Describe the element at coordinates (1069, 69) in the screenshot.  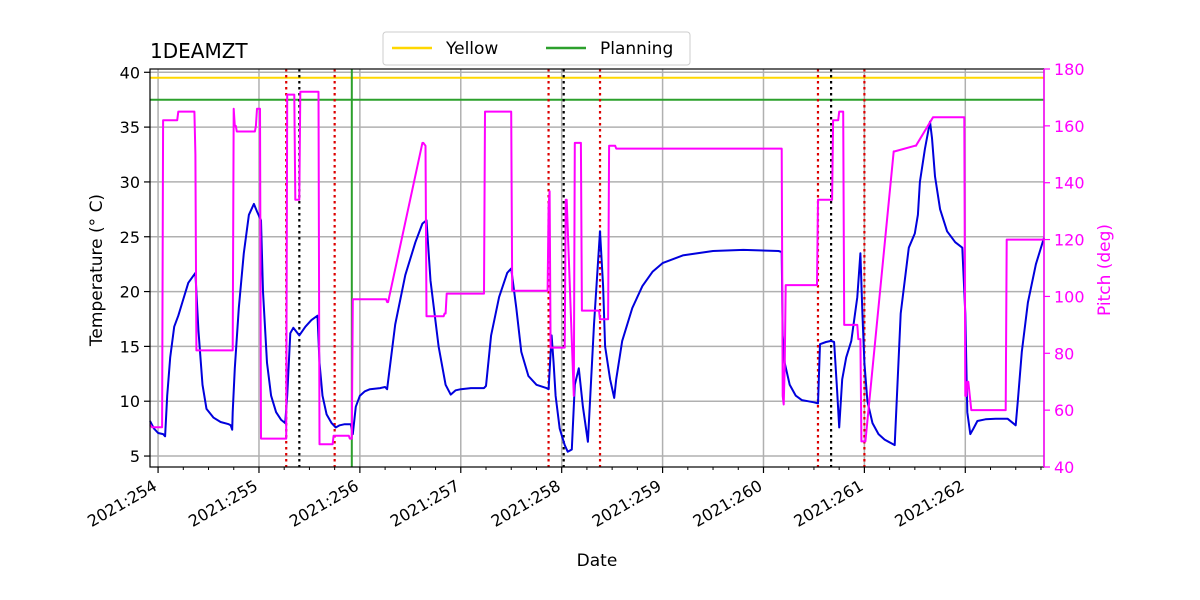
I see `y2-tick-label: 180` at that location.